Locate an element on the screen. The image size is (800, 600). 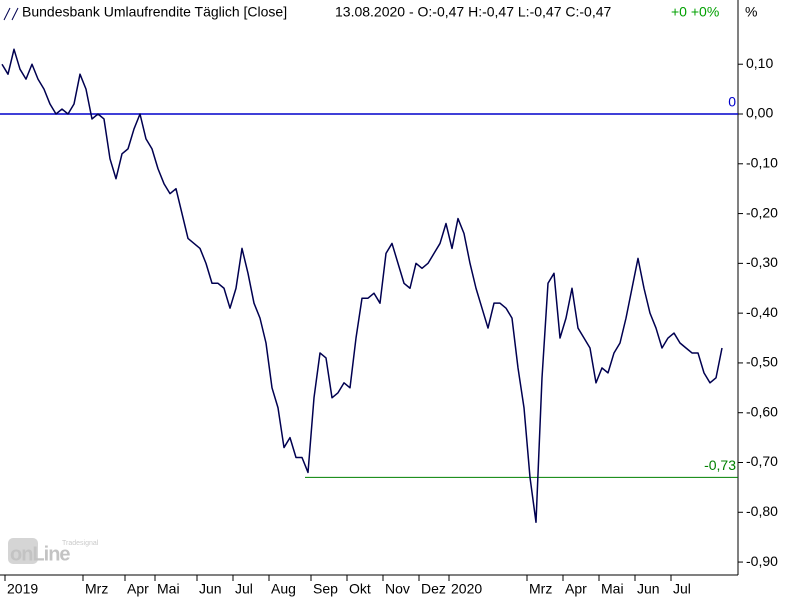
x-tick-label: Dez is located at coordinates (433, 589).